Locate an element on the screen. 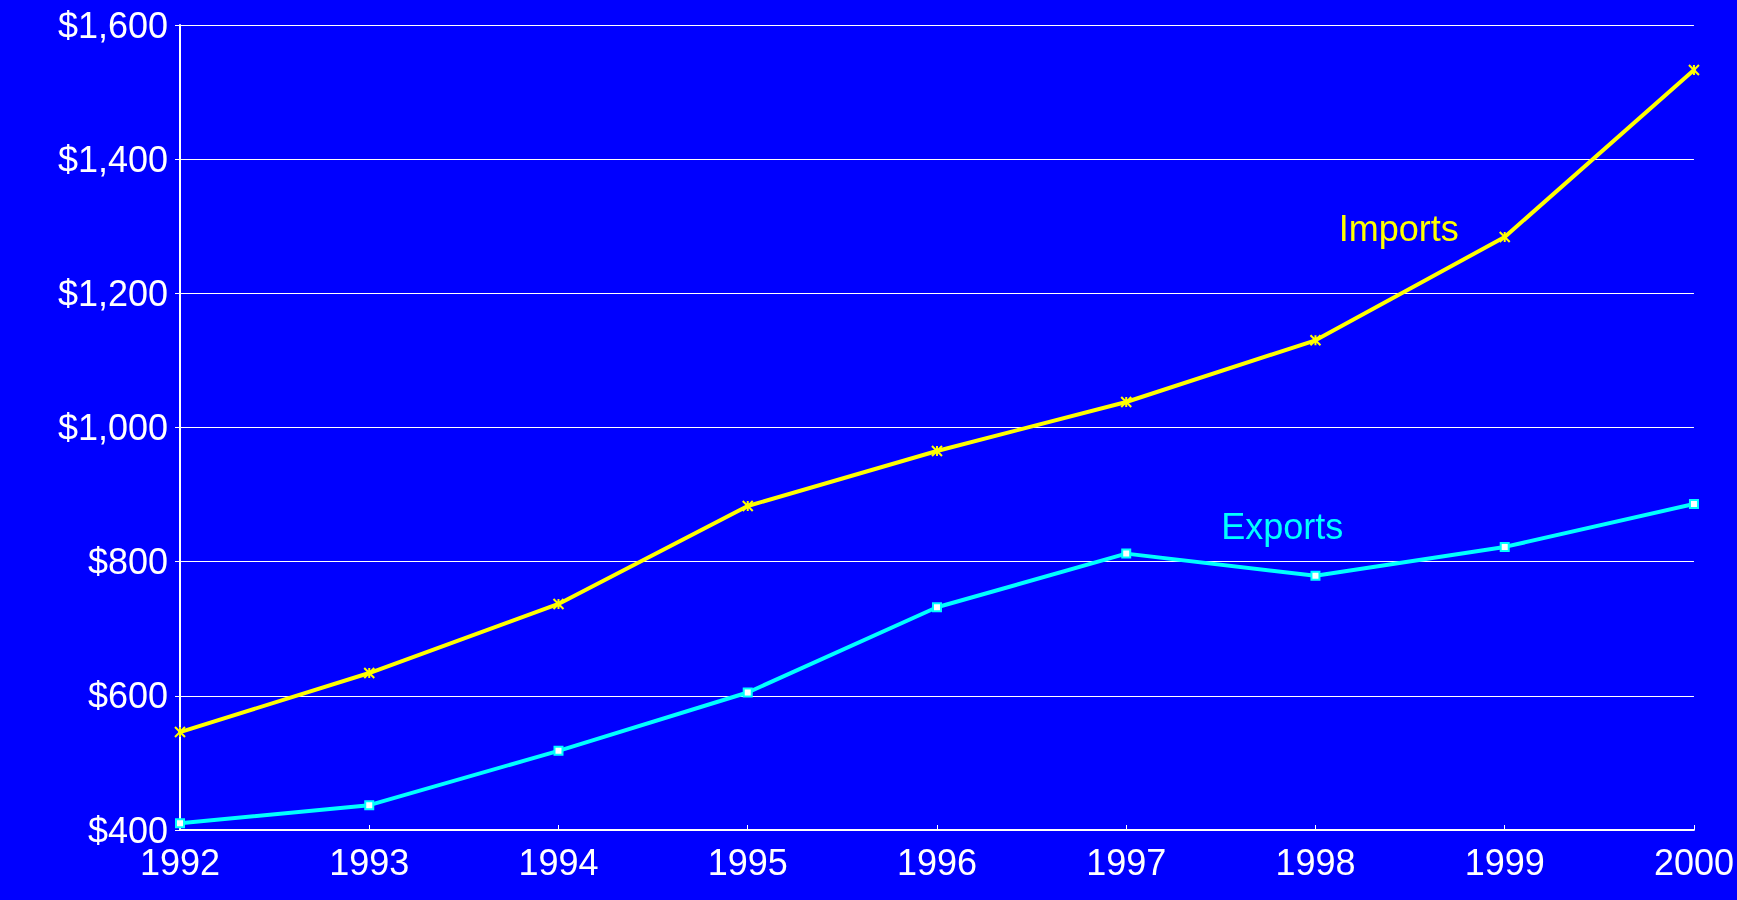 This screenshot has height=900, width=1737. y-tick-label: $1,000 is located at coordinates (112, 427).